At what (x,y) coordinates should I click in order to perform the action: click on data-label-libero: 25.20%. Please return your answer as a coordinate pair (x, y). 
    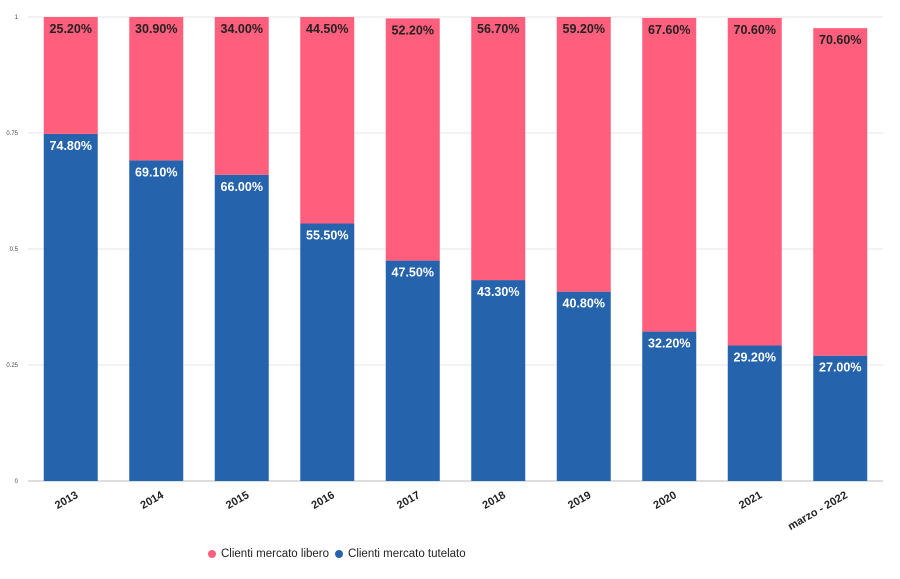
    Looking at the image, I should click on (71, 29).